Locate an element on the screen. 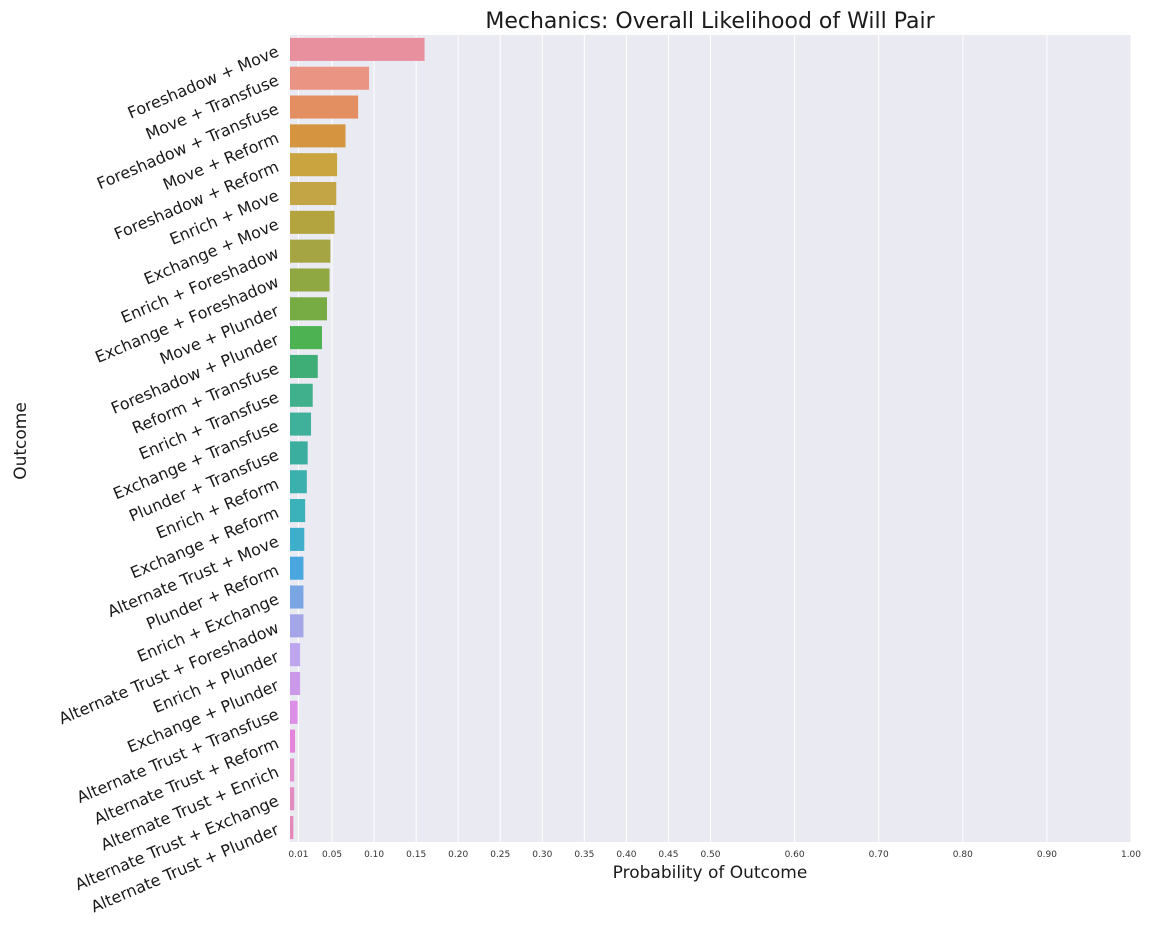 The height and width of the screenshot is (936, 1152). x-tick-label: 0.35 is located at coordinates (584, 855).